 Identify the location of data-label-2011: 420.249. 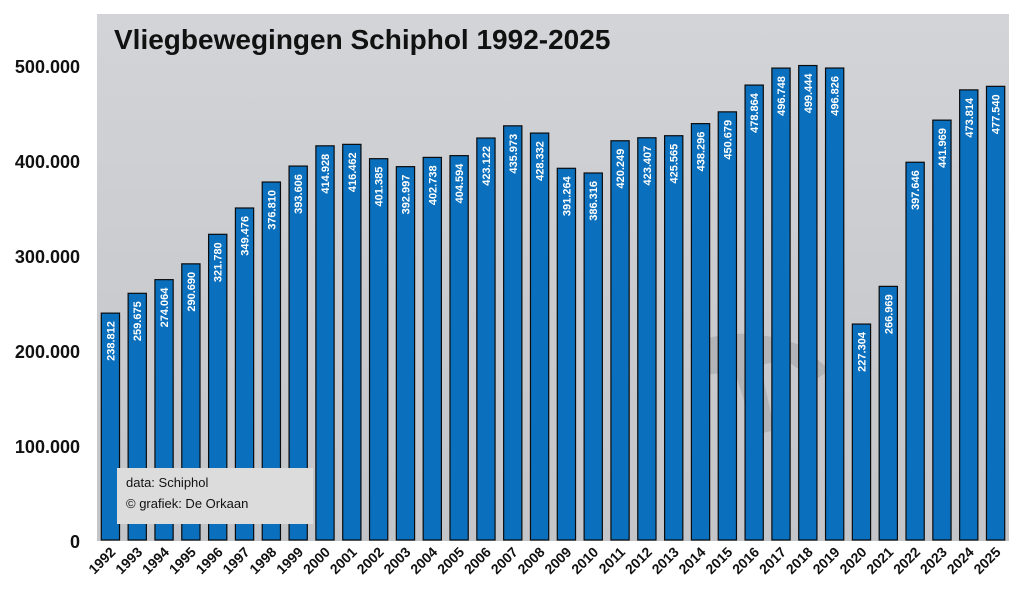
(621, 169).